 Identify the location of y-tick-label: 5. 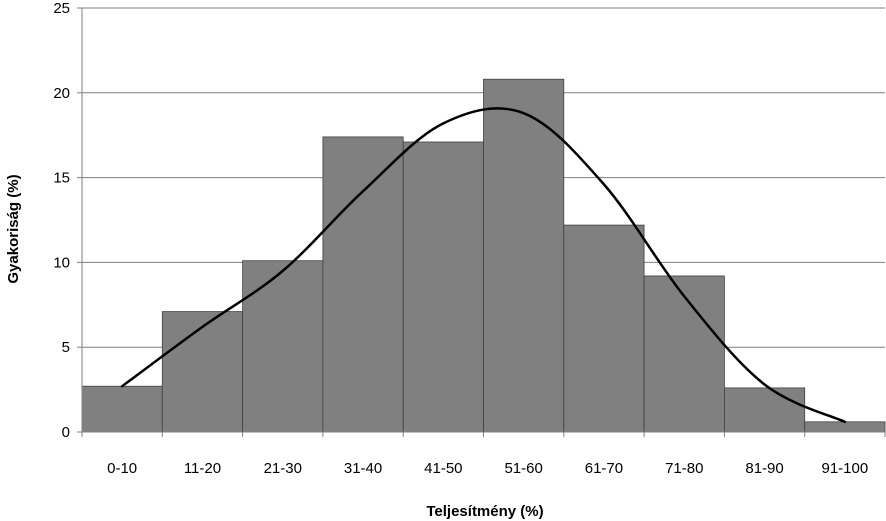
(66, 347).